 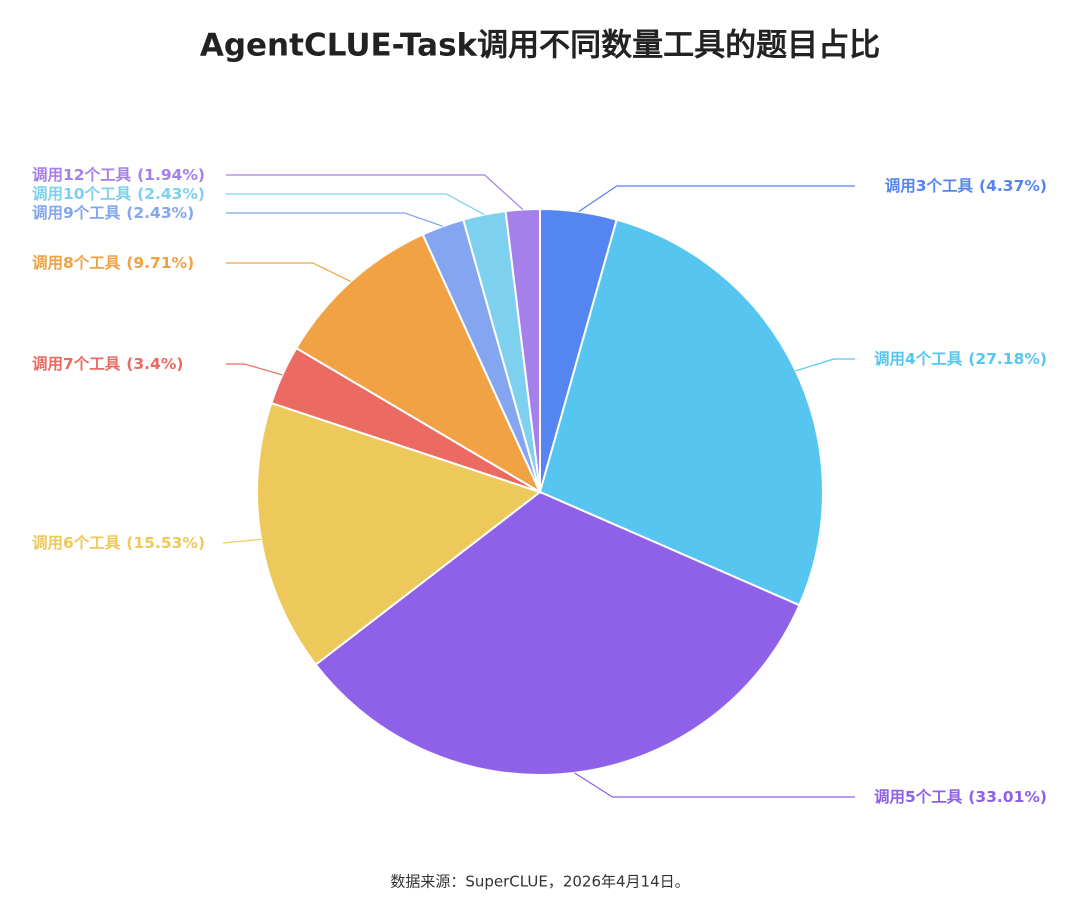 I want to click on slice-value-label: (3.4%), so click(x=154, y=364).